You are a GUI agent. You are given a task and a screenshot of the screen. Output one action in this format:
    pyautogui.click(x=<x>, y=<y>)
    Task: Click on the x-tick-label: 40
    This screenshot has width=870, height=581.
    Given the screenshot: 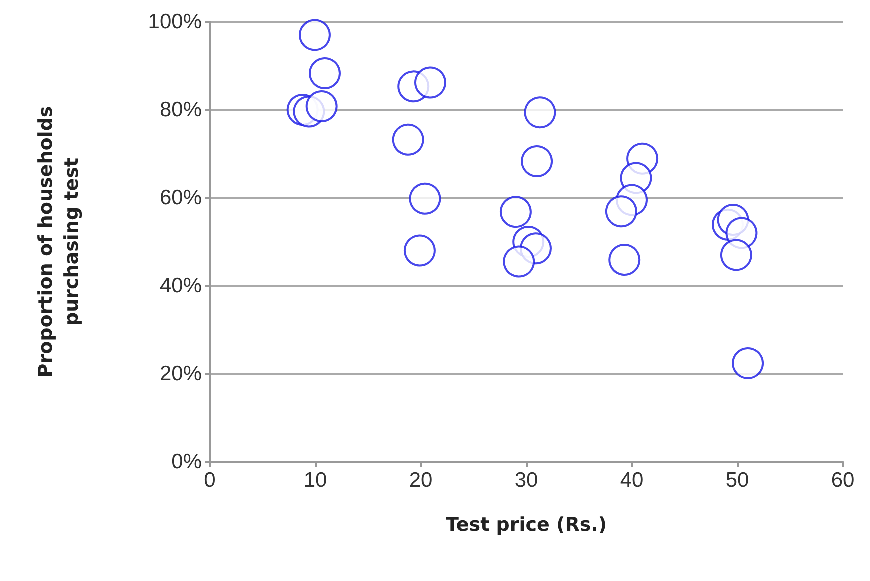 What is the action you would take?
    pyautogui.click(x=632, y=480)
    